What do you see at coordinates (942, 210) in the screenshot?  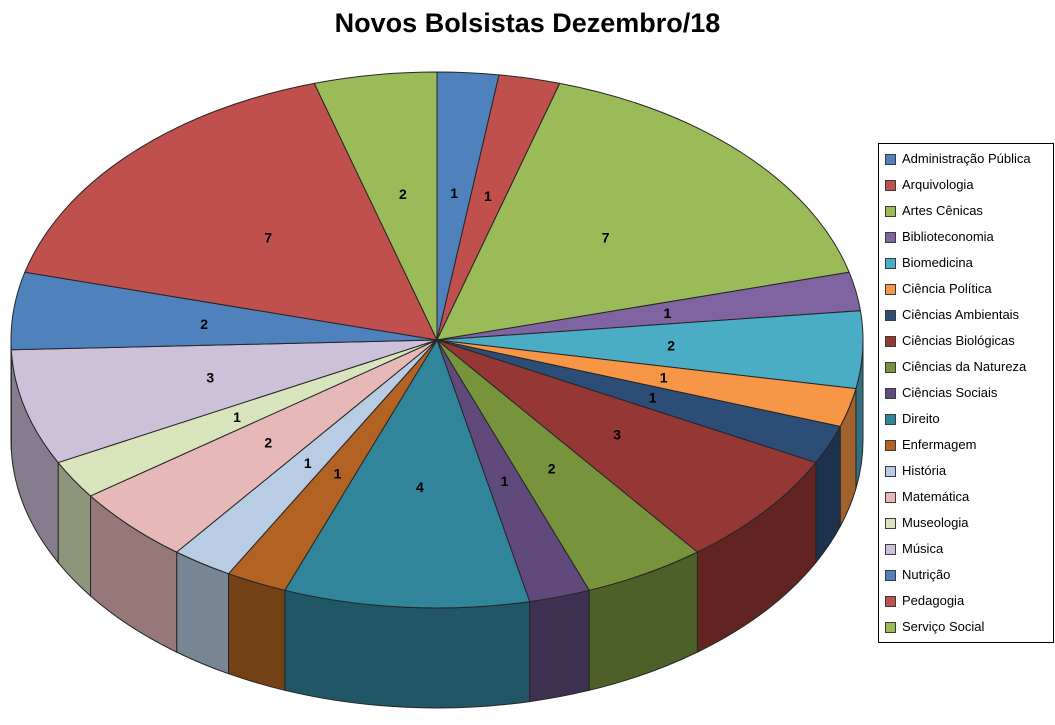 I see `legend-label: Artes Cênicas` at bounding box center [942, 210].